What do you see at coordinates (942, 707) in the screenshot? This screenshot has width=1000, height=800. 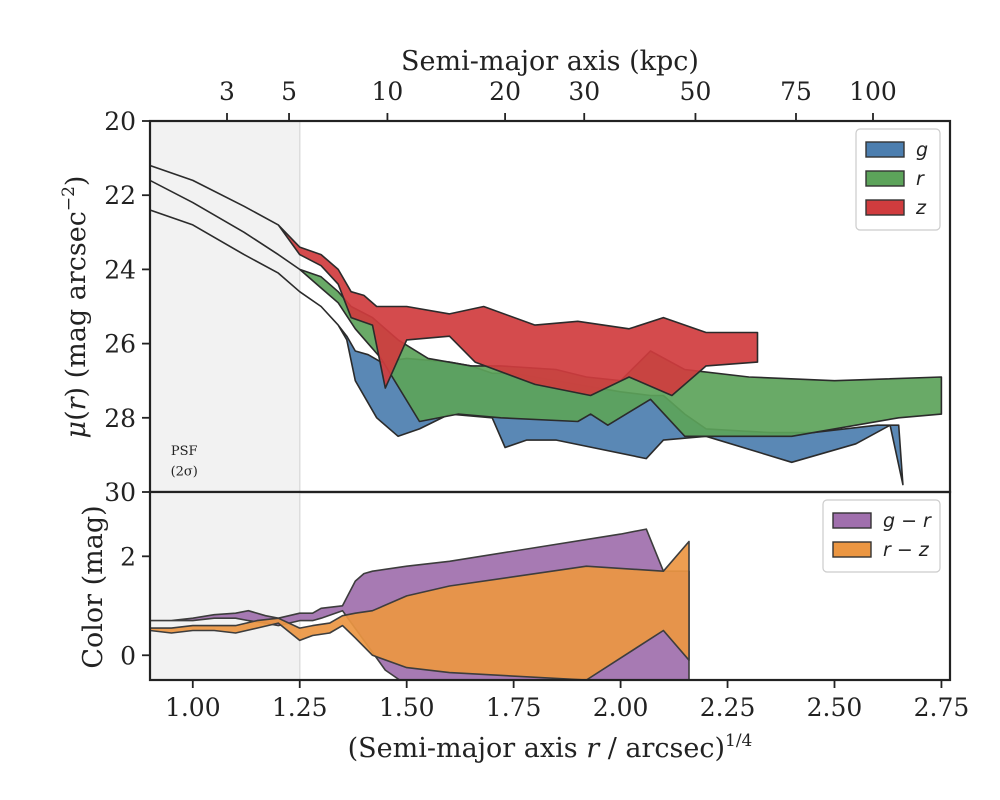 I see `x-tick-label: 2.75` at bounding box center [942, 707].